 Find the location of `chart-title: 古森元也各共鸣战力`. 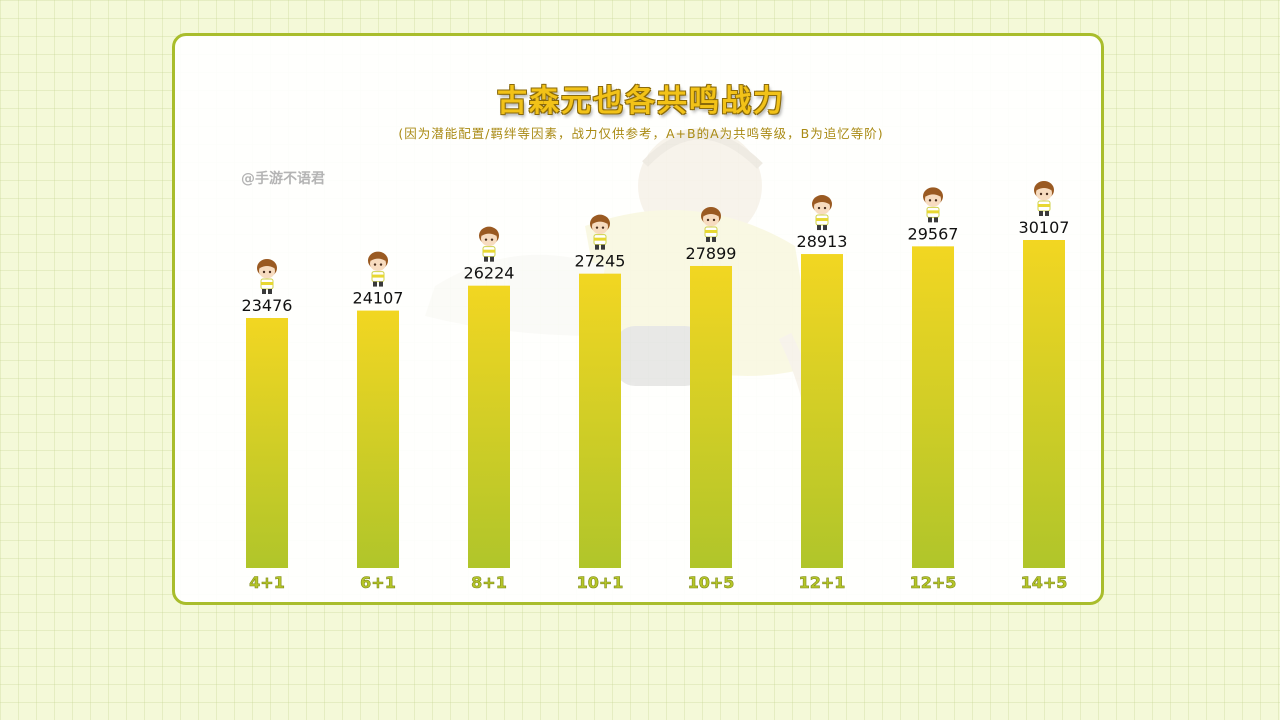

chart-title: 古森元也各共鸣战力 is located at coordinates (641, 101).